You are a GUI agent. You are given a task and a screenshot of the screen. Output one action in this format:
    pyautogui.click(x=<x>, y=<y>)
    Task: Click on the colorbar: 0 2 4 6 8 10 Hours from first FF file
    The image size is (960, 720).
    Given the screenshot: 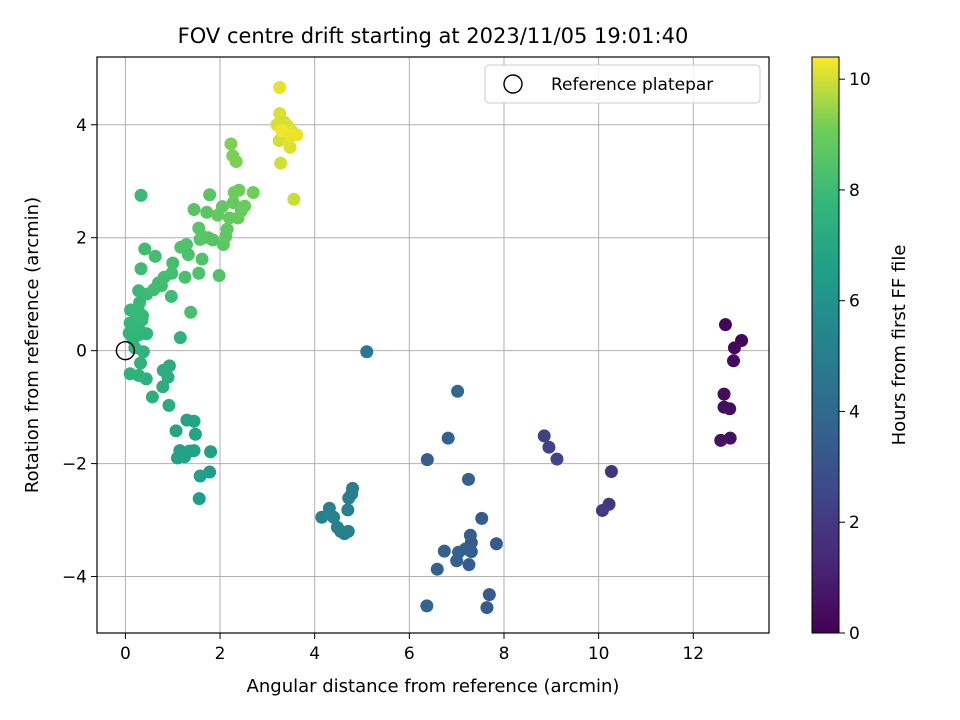 What is the action you would take?
    pyautogui.click(x=860, y=350)
    